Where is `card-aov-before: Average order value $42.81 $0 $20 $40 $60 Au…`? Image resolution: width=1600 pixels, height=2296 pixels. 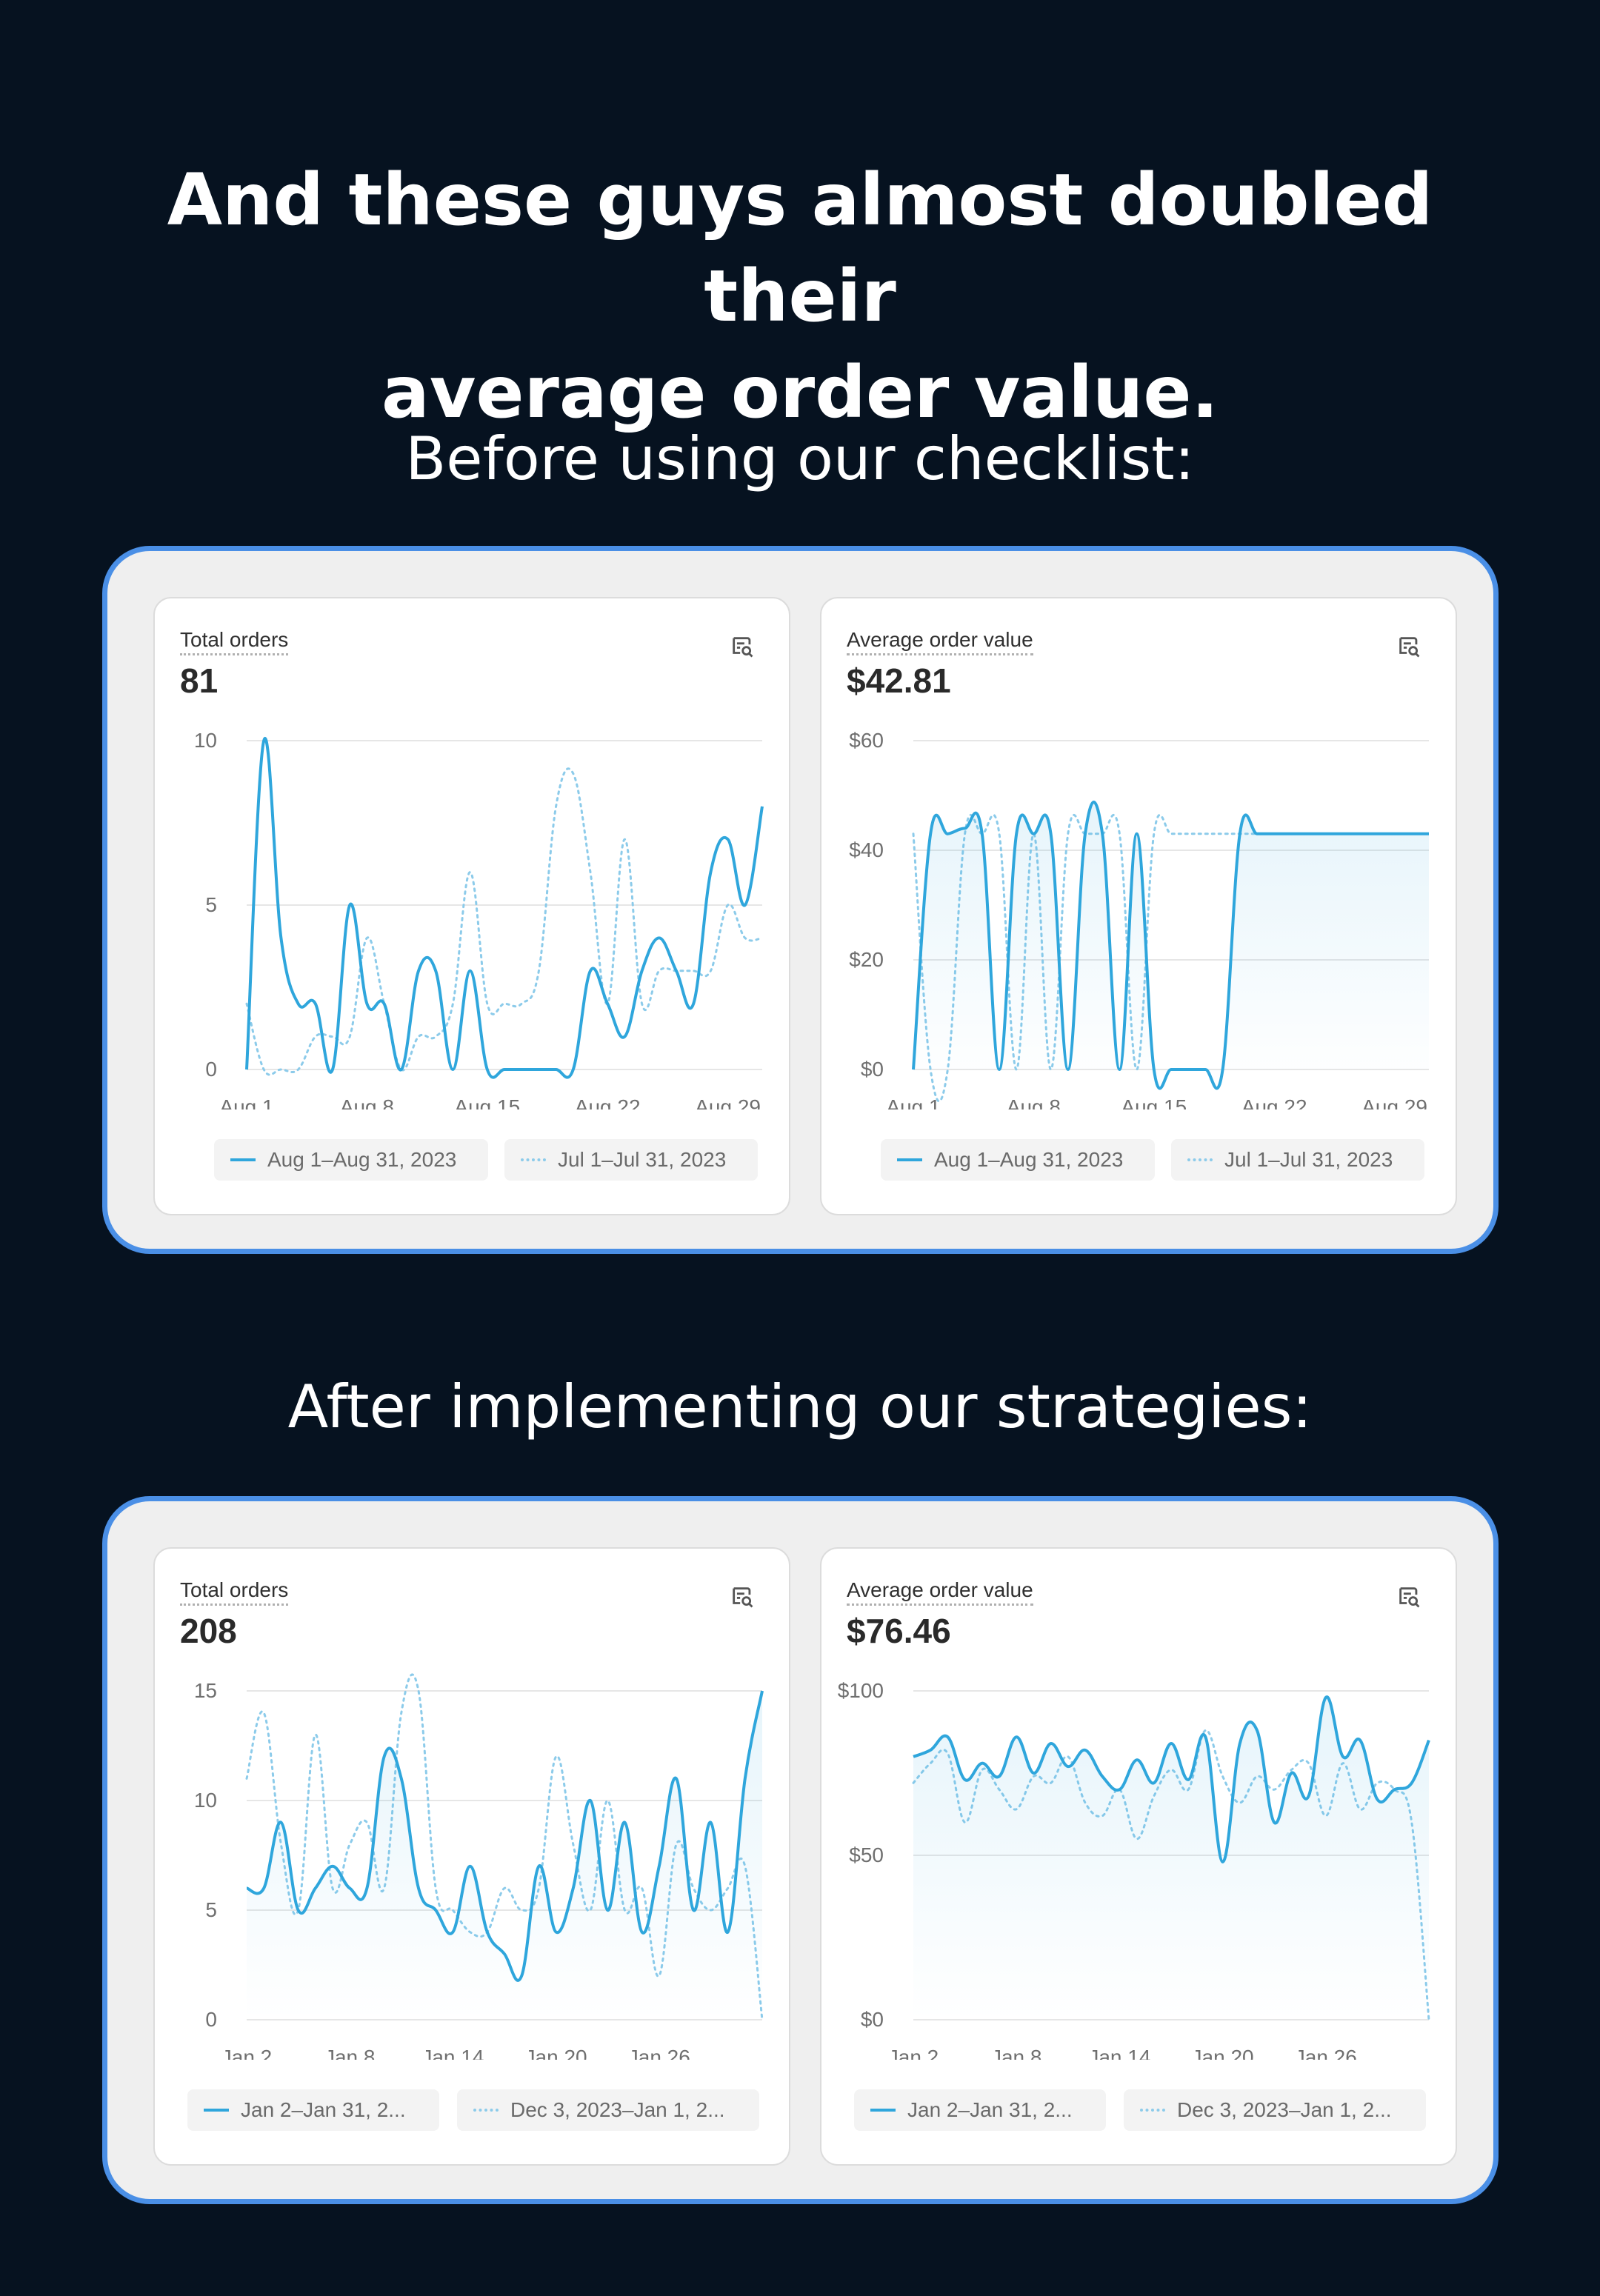 card-aov-before: Average order value $42.81 $0 $20 $40 $60 Au… is located at coordinates (1138, 906).